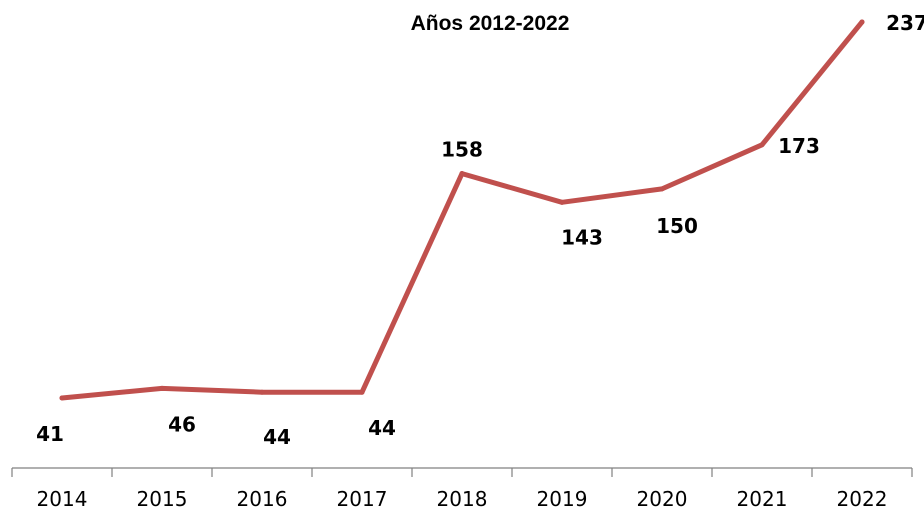  I want to click on x-tick-label: 2016, so click(262, 499).